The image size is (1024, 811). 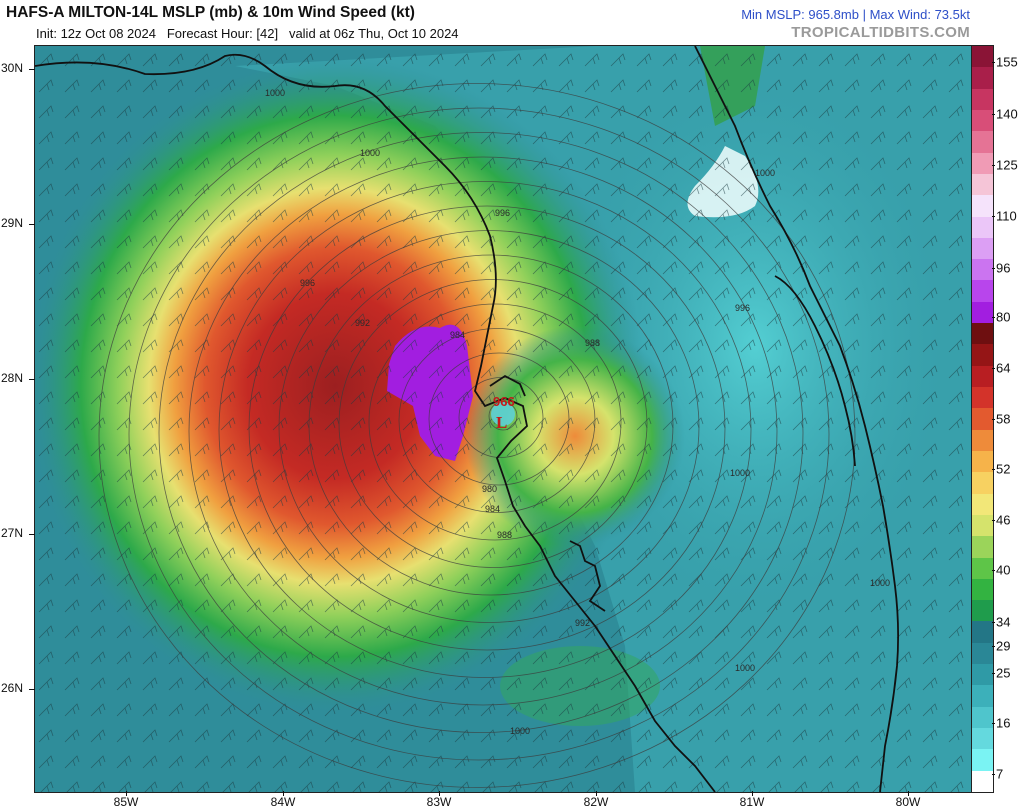 I want to click on colorbar-label: 40, so click(x=1003, y=570).